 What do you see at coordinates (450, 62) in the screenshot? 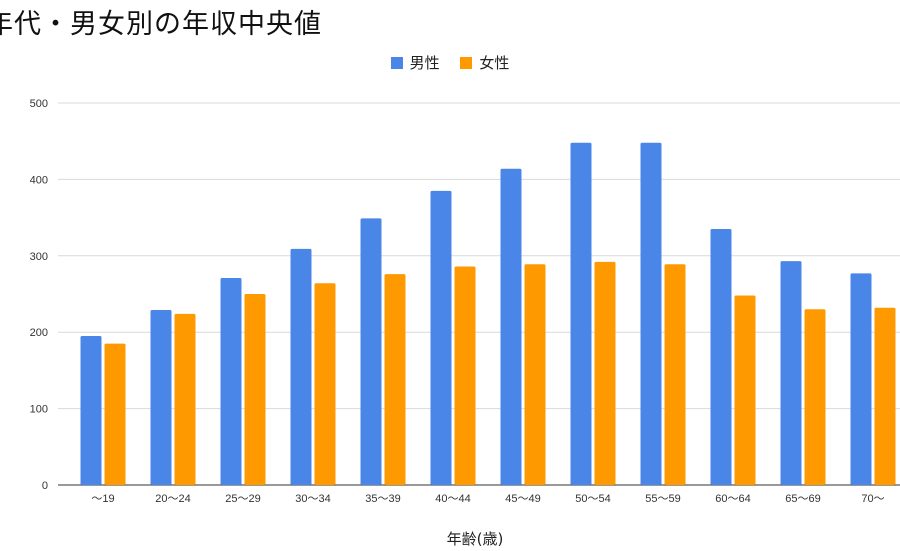
I see `legend: 男性 女性` at bounding box center [450, 62].